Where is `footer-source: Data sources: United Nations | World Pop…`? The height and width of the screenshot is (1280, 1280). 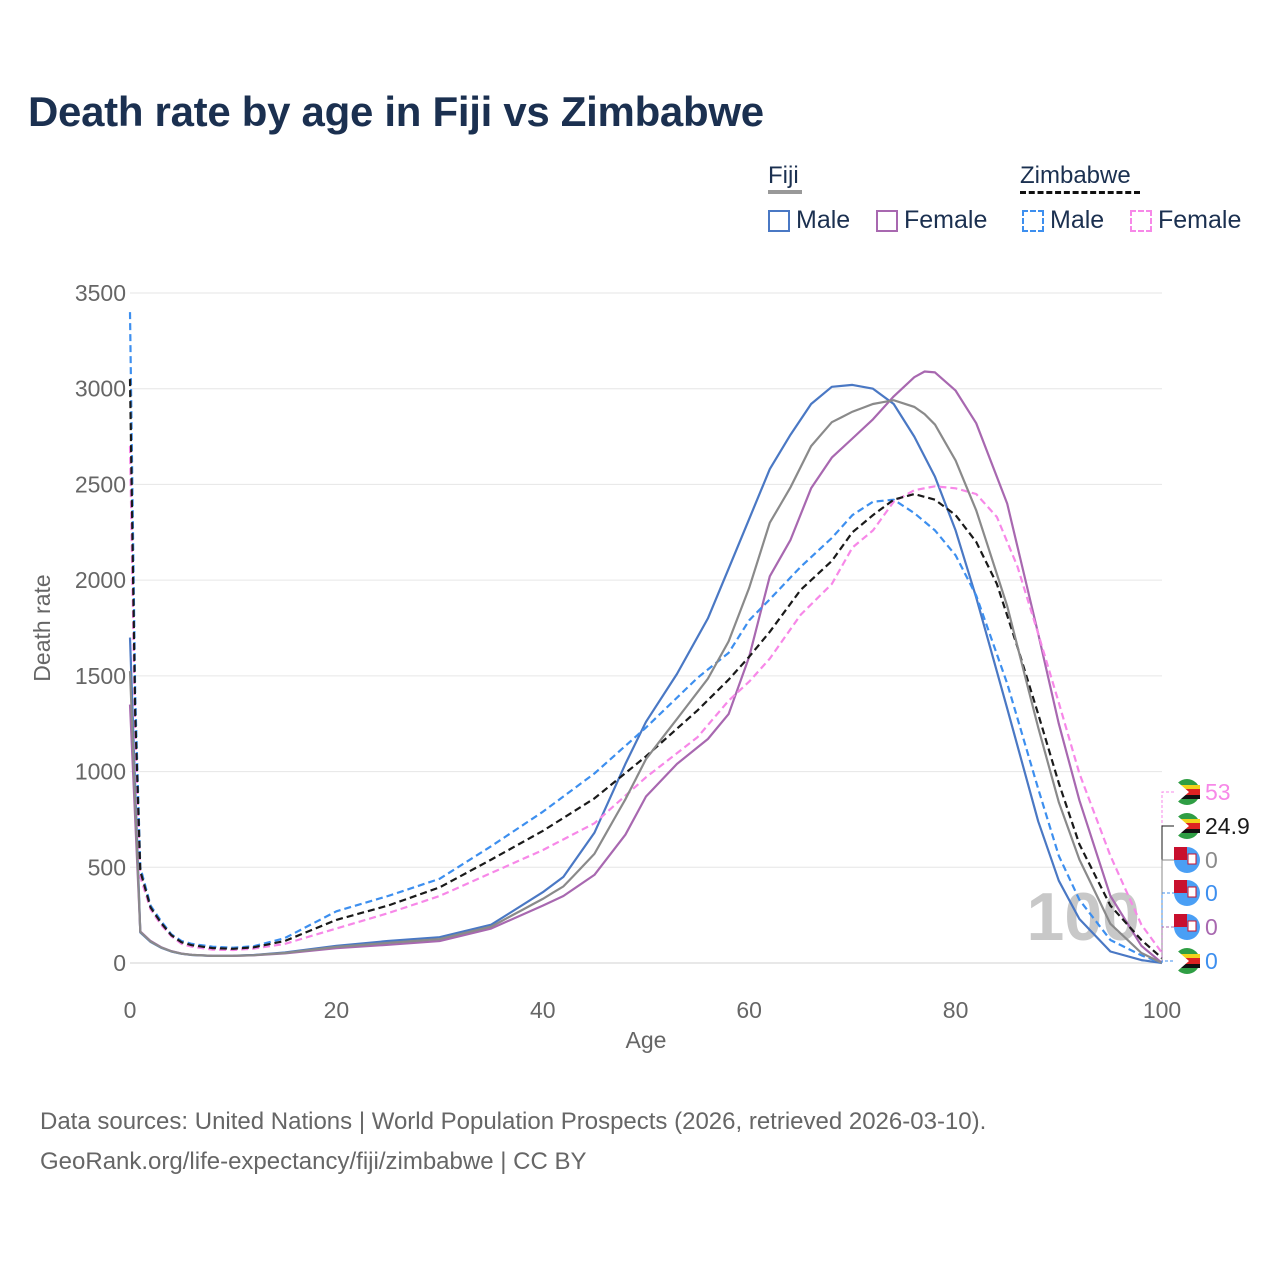
footer-source: Data sources: United Nations | World Pop… is located at coordinates (513, 1121).